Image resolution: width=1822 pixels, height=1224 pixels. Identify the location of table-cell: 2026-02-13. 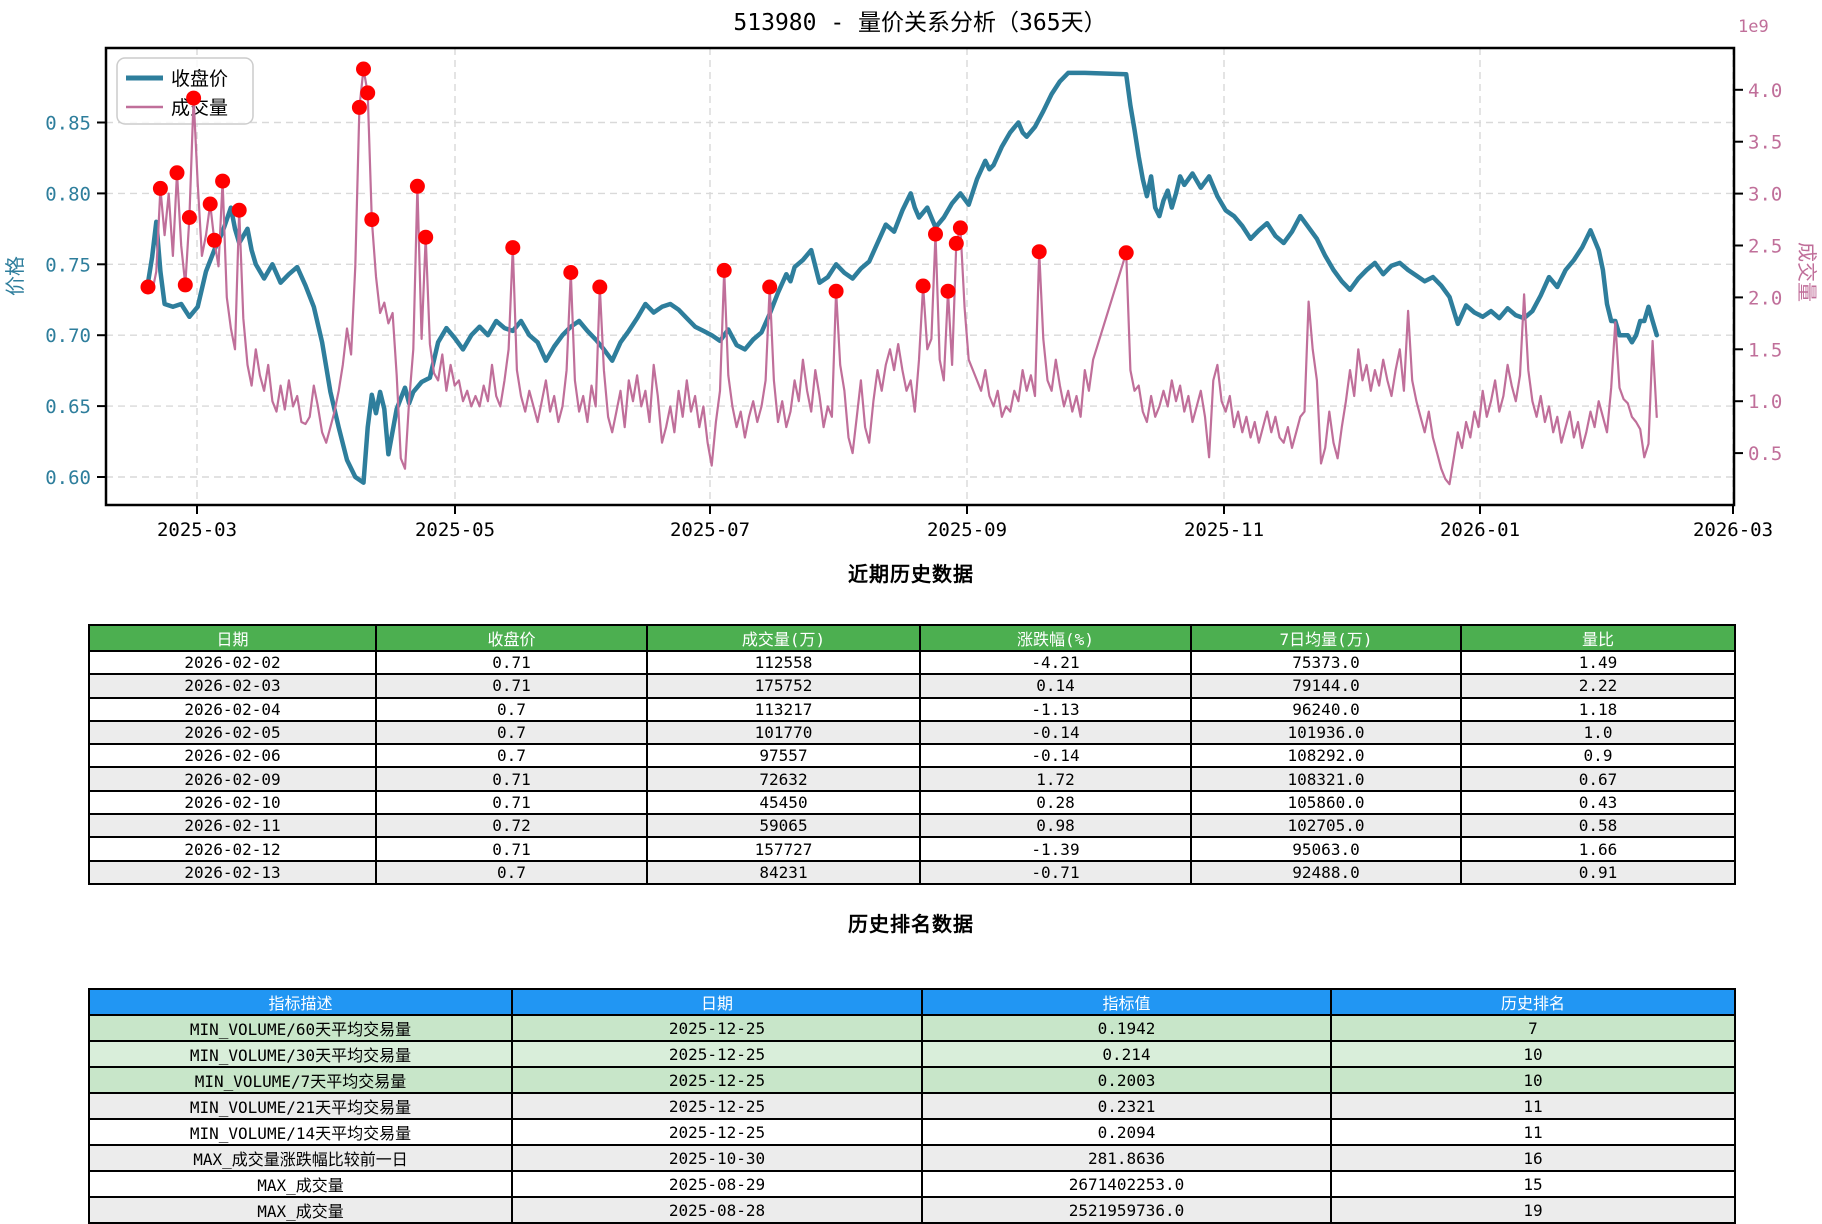
(232, 872).